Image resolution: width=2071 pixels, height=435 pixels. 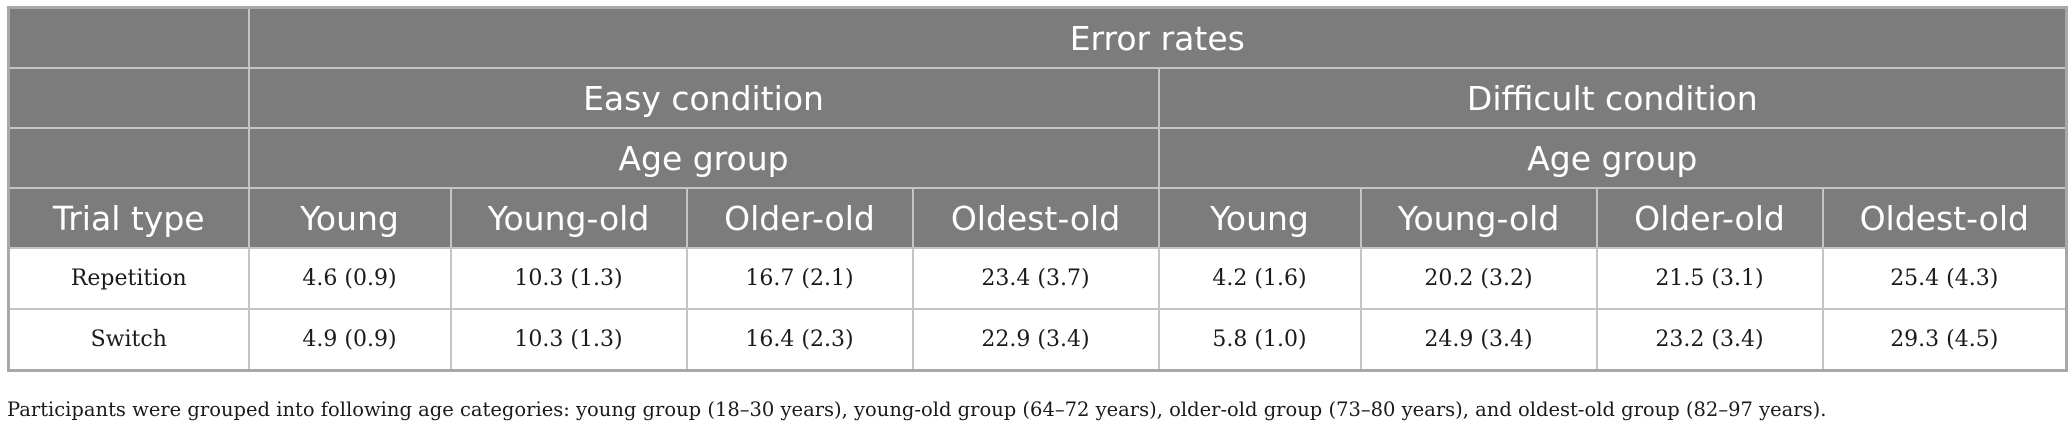 I want to click on error-rates-header: Error rates, so click(x=1157, y=37).